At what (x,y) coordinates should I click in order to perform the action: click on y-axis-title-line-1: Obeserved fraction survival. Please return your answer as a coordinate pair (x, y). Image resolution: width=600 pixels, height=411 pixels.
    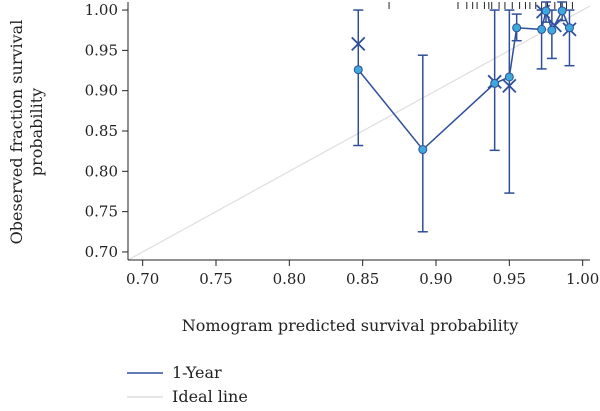
    Looking at the image, I should click on (16, 132).